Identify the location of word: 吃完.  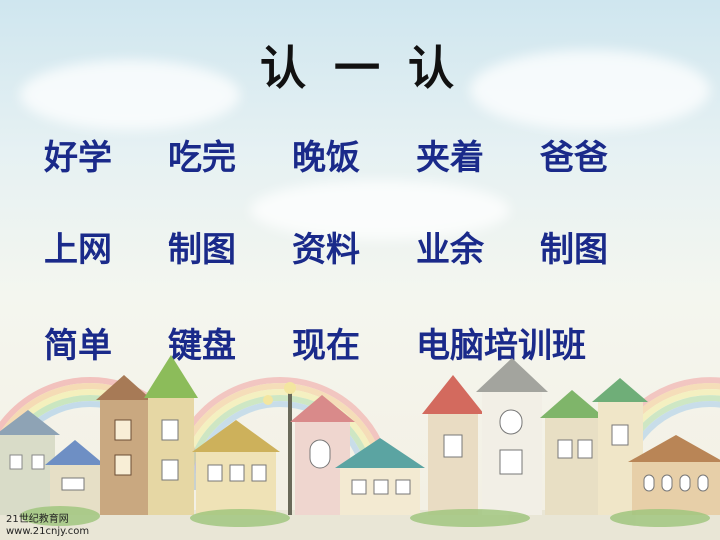
(202, 158).